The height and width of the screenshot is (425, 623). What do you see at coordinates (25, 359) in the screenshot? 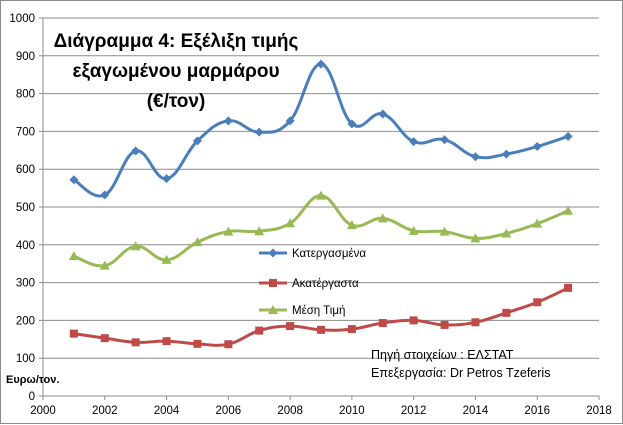
I see `y-tick-label: 100` at bounding box center [25, 359].